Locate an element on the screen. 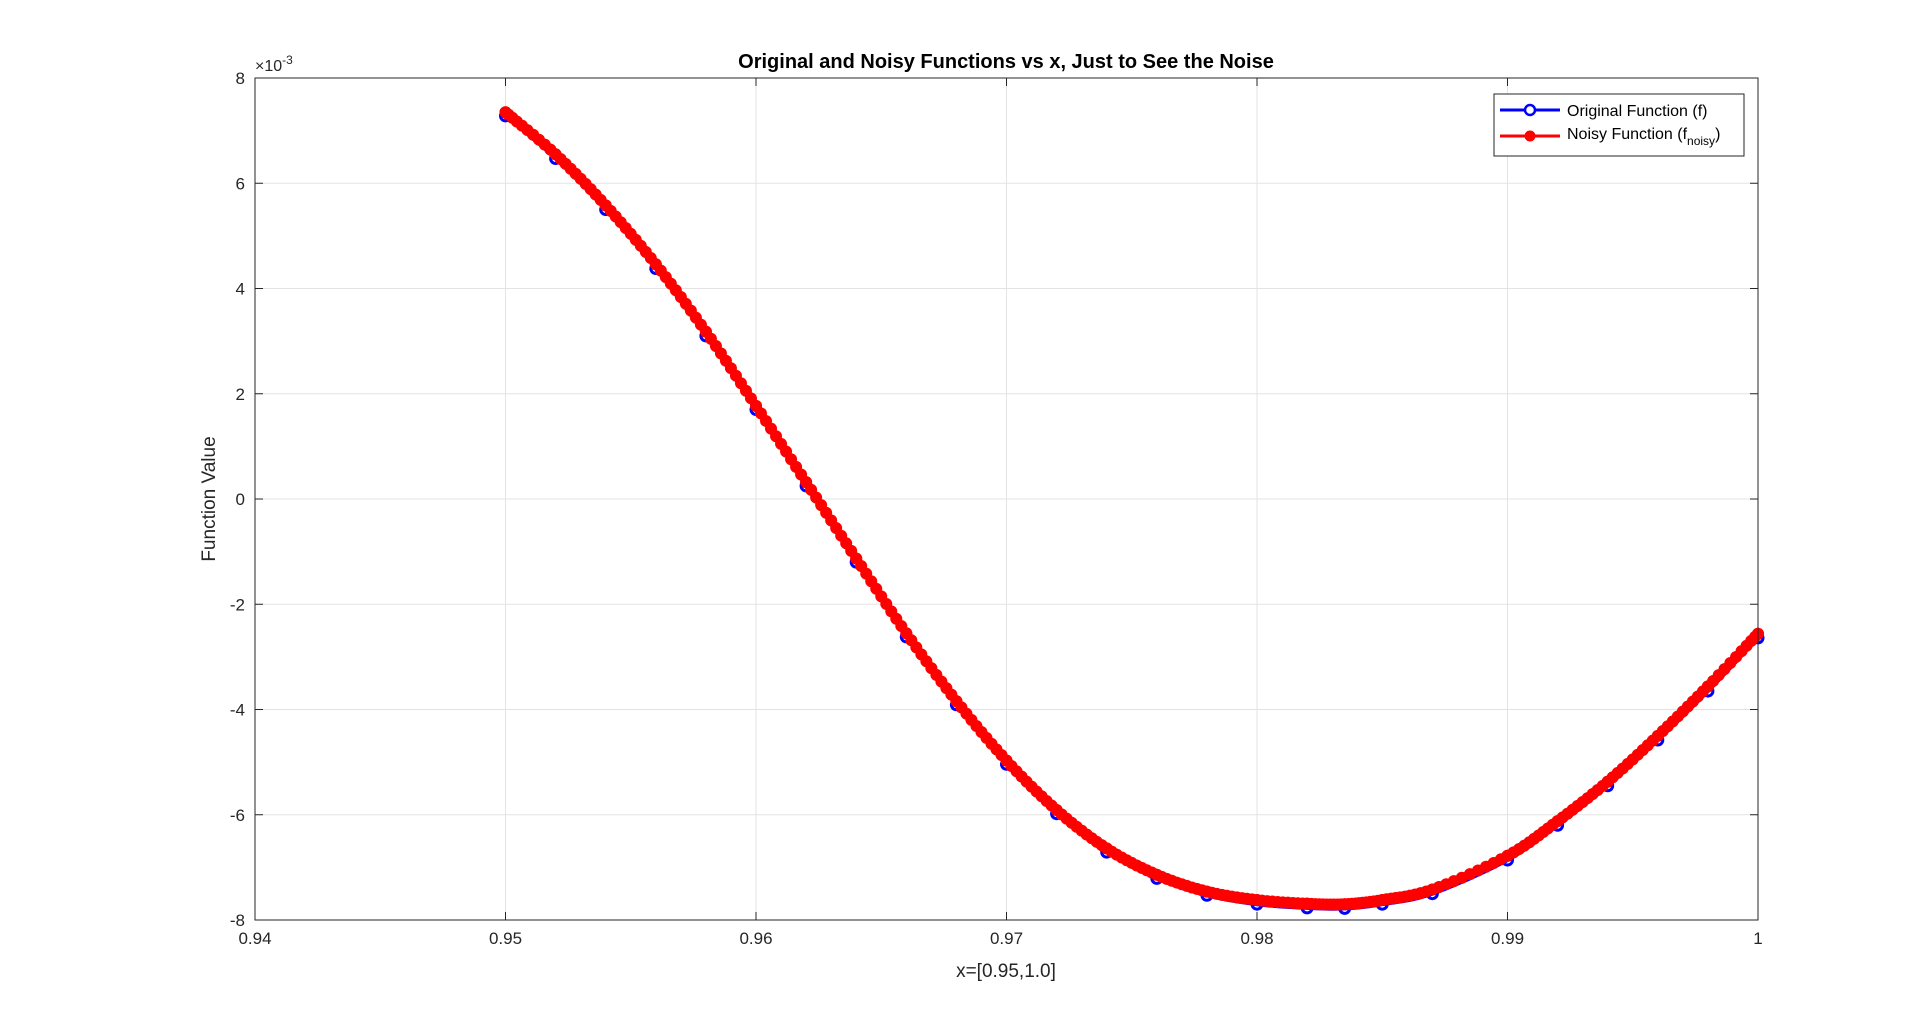 The width and height of the screenshot is (1920, 1019). y-tick-label: -4 is located at coordinates (237, 710).